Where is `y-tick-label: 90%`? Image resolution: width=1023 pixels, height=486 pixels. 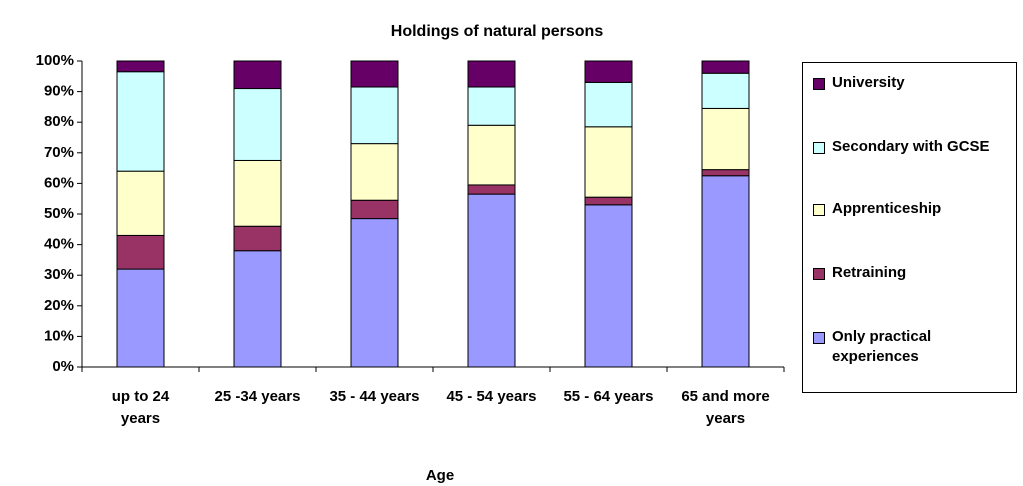
y-tick-label: 90% is located at coordinates (59, 91).